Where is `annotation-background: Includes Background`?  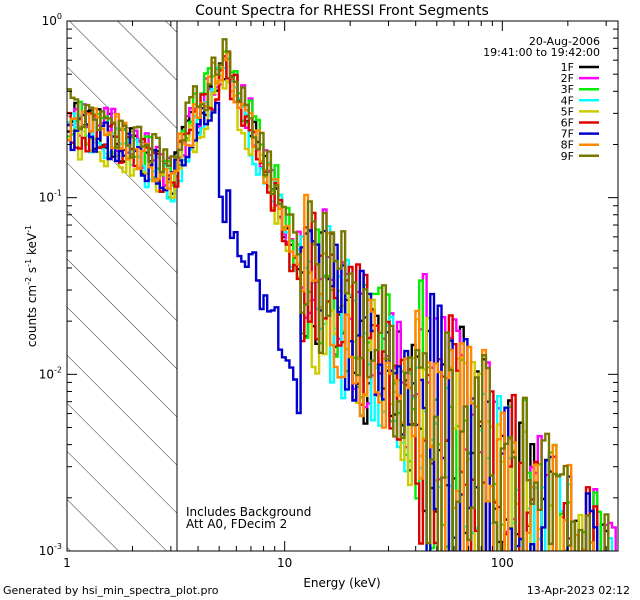
annotation-background: Includes Background is located at coordinates (248, 512).